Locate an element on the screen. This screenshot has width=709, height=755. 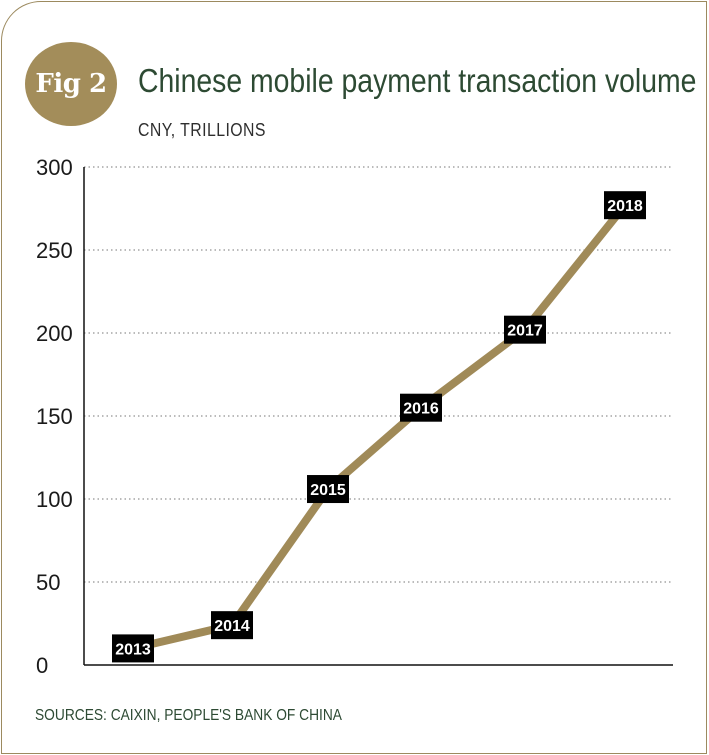
data-point-label: 2017 is located at coordinates (525, 331).